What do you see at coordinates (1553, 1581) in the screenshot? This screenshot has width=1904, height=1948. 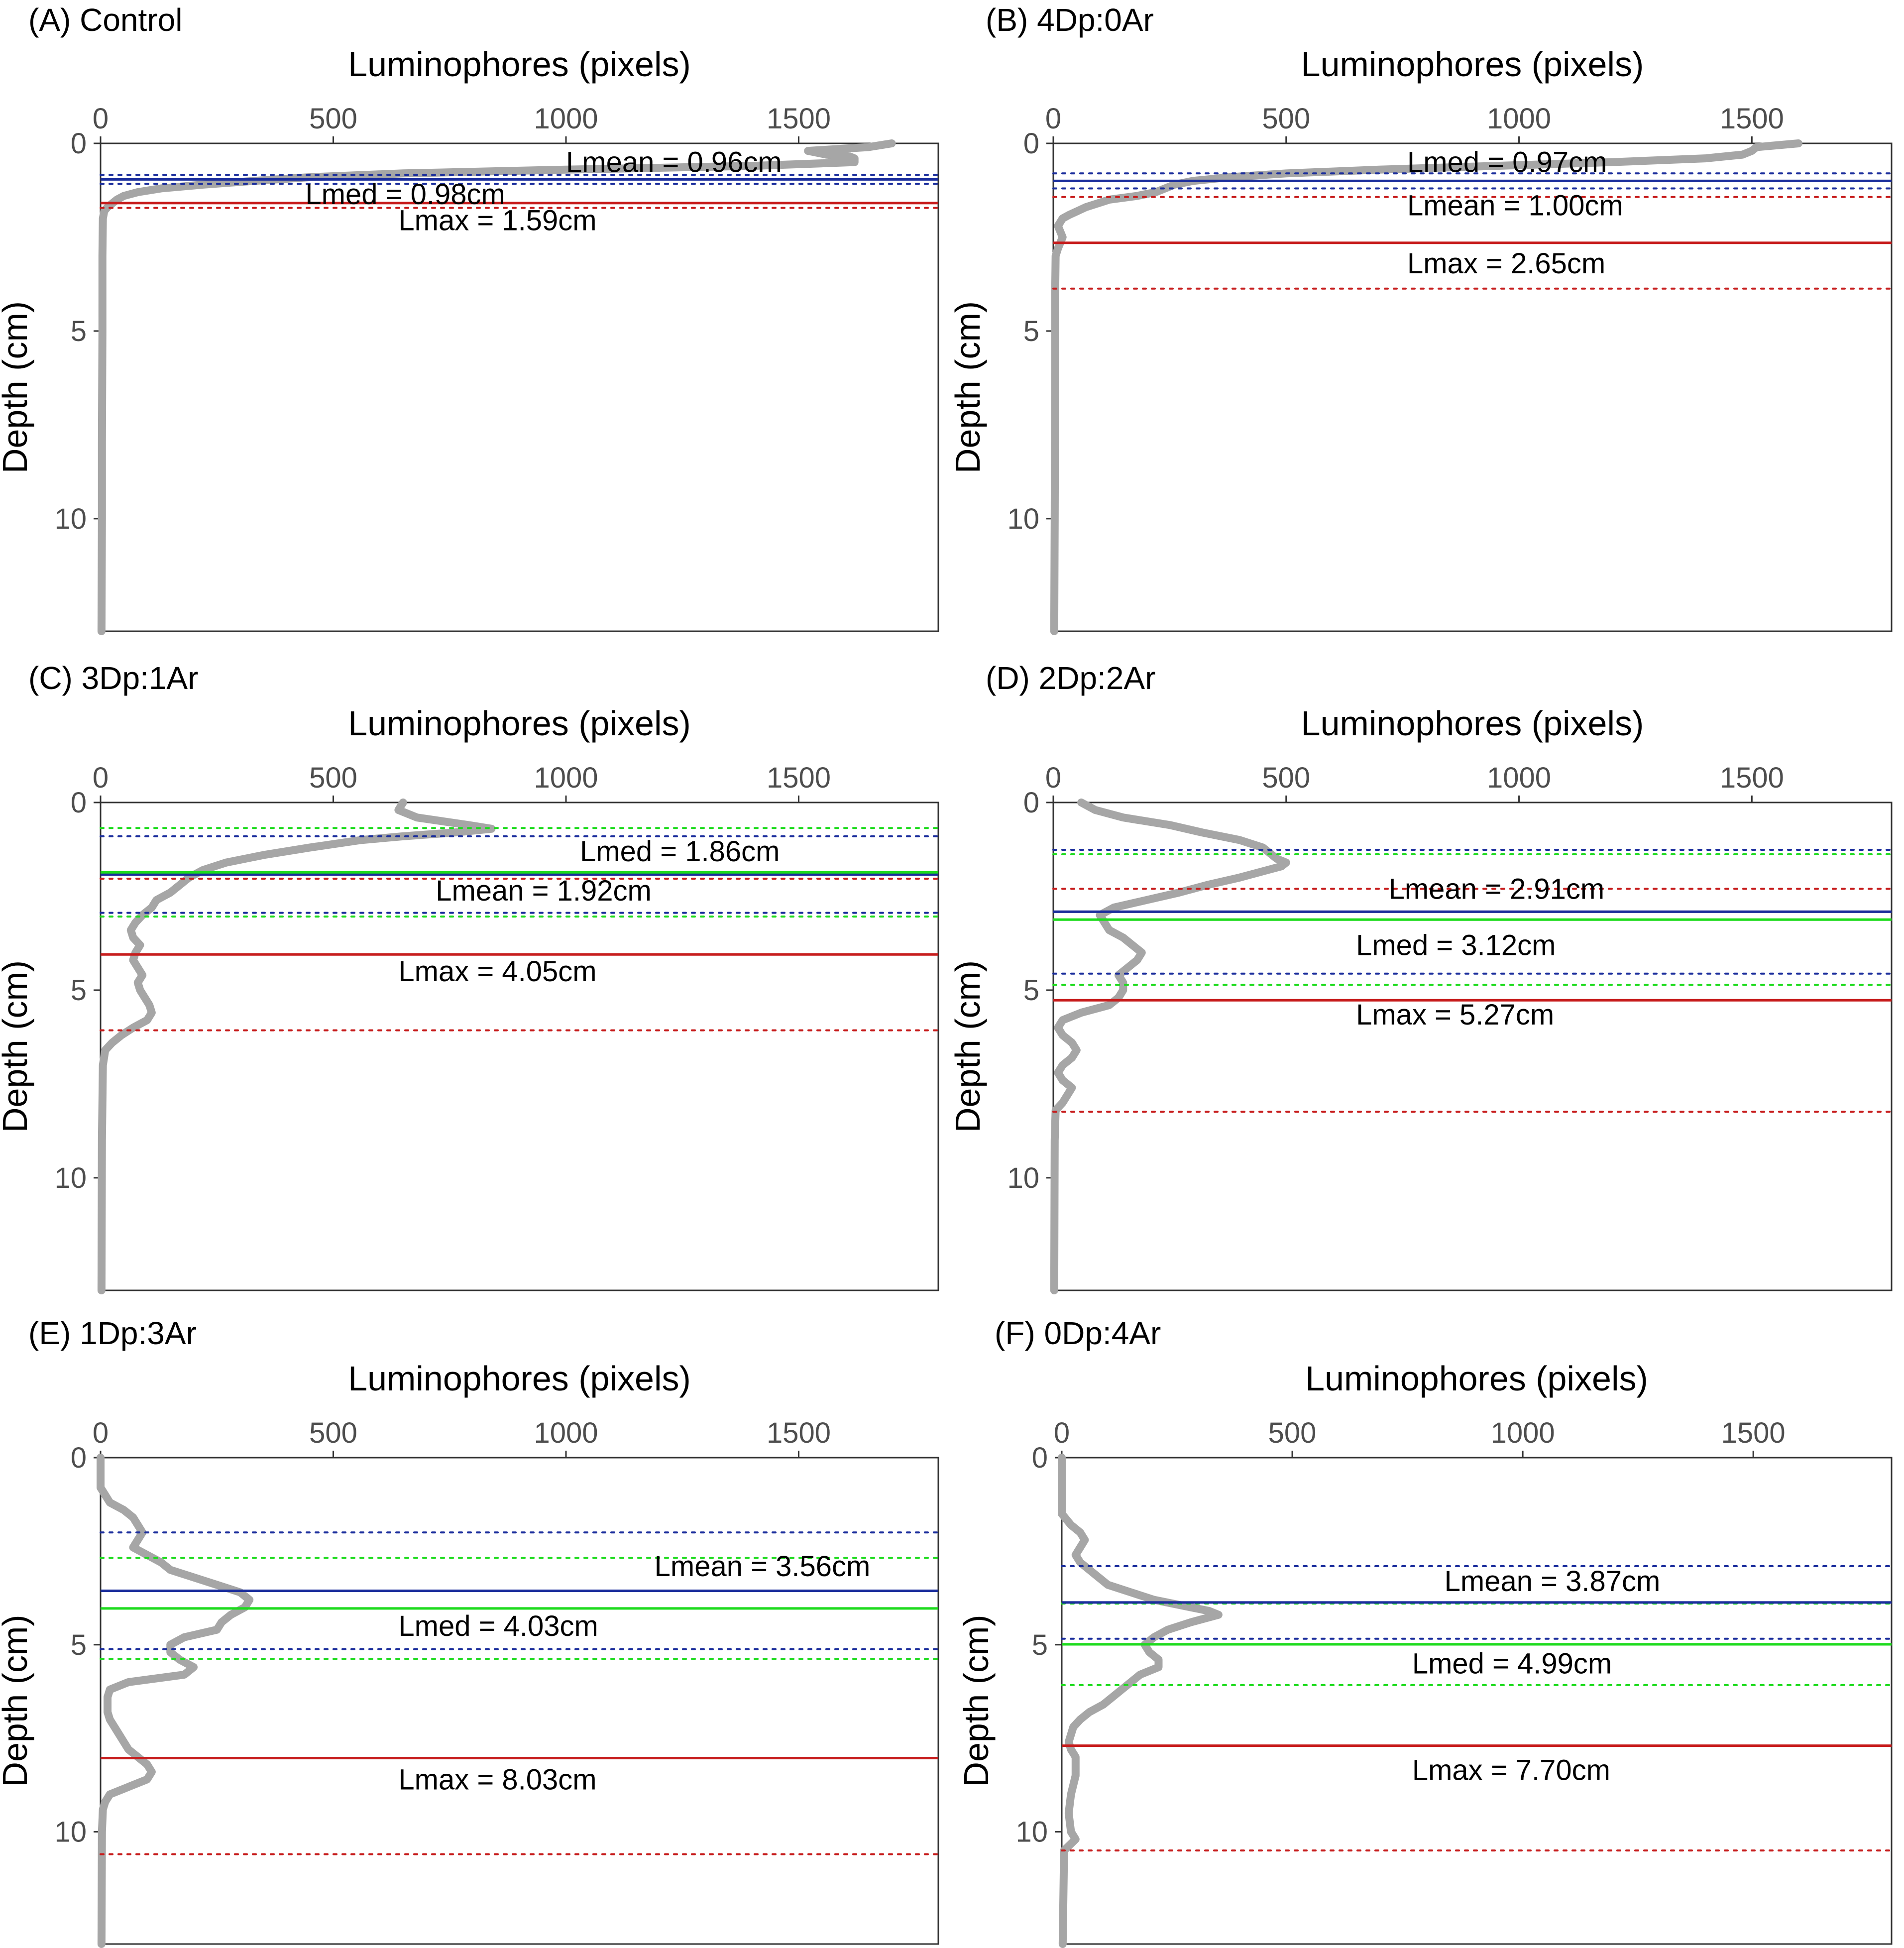 I see `label-mean: Lmean = 3.87cm` at bounding box center [1553, 1581].